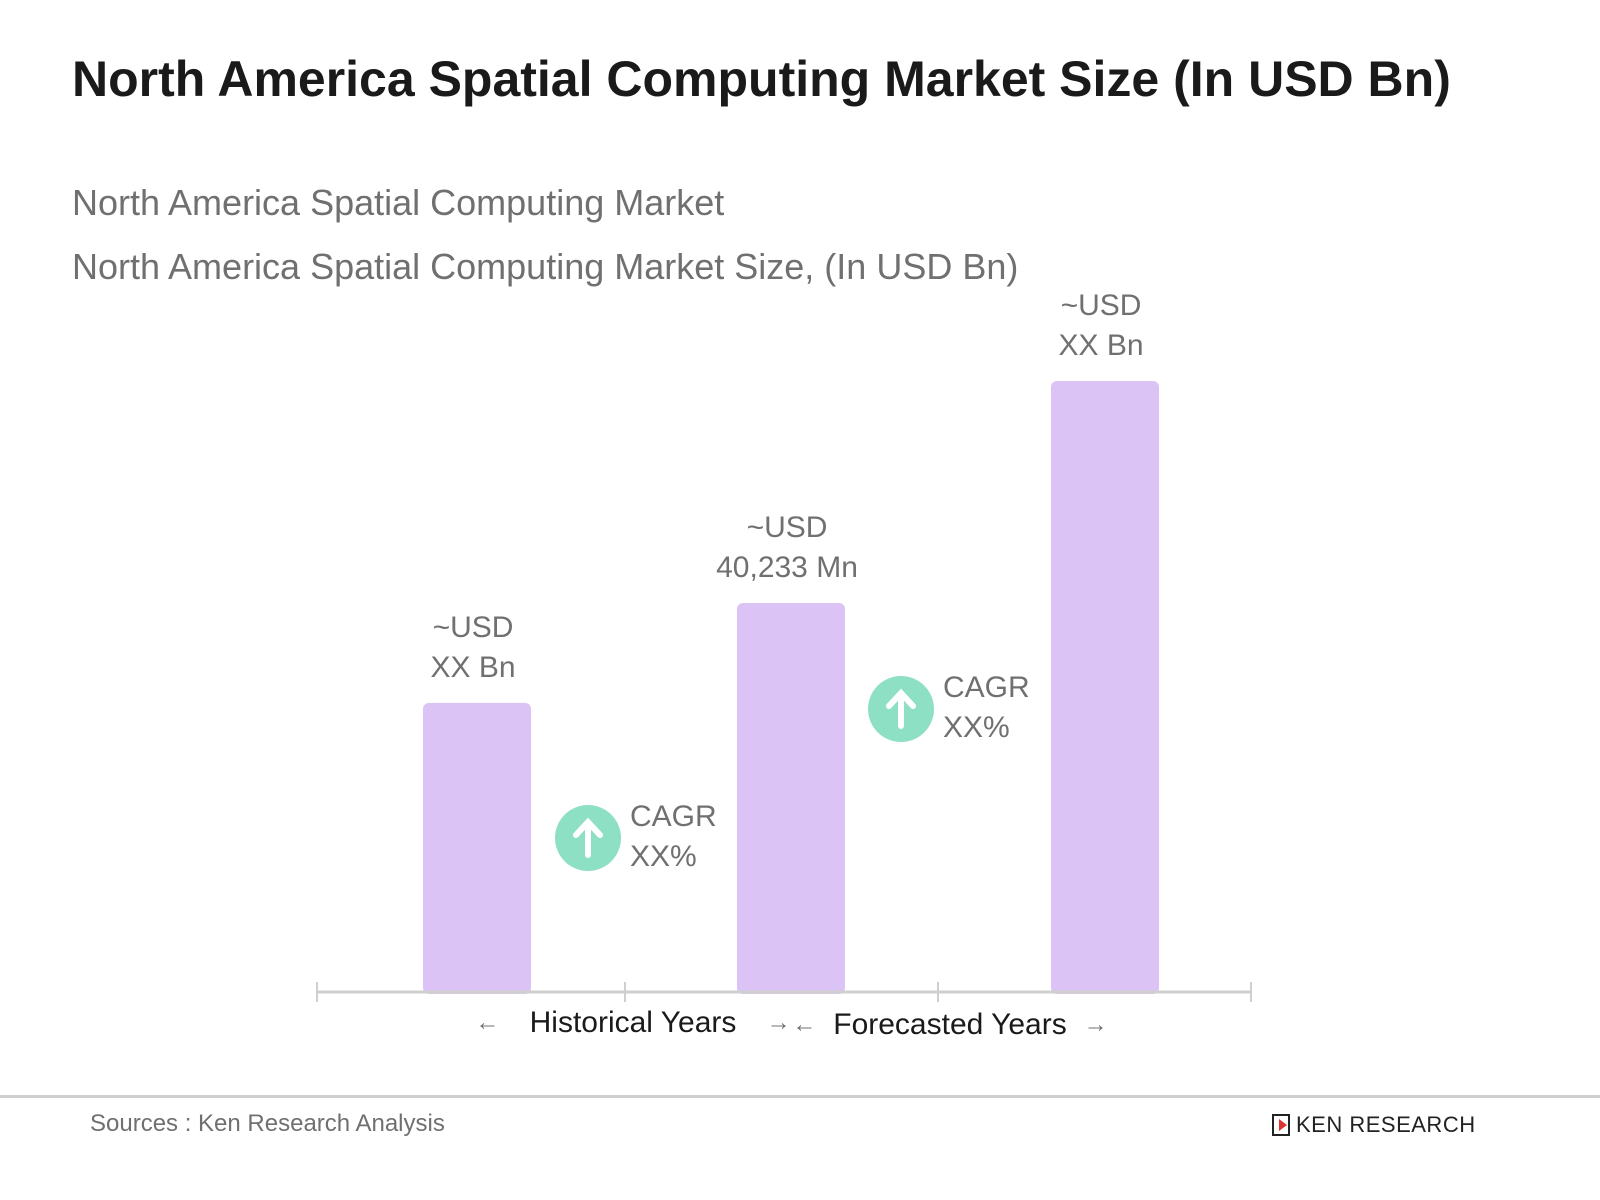 The height and width of the screenshot is (1200, 1600). I want to click on ken-research-logo: KEN RESEARCH, so click(1374, 1125).